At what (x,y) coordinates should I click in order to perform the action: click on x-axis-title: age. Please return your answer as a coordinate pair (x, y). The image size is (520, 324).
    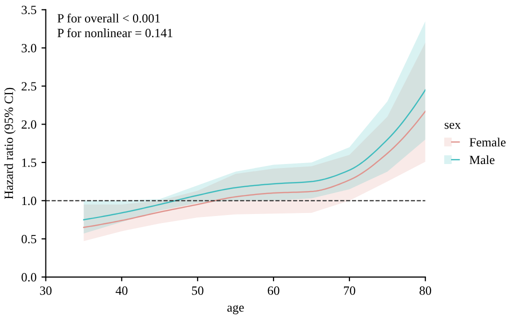
    Looking at the image, I should click on (235, 309).